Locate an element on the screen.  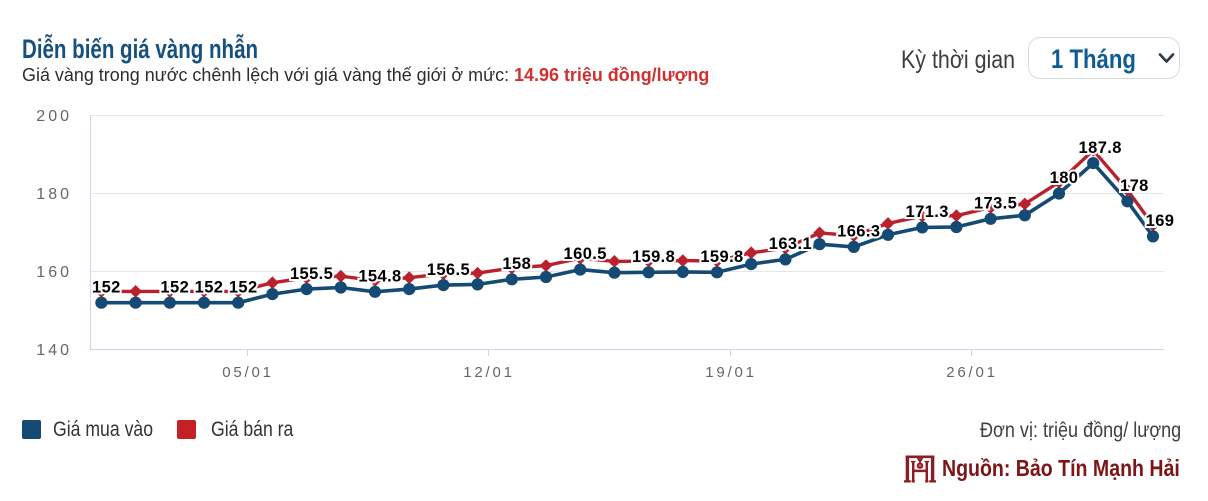
svg-text: 19/01 is located at coordinates (731, 372).